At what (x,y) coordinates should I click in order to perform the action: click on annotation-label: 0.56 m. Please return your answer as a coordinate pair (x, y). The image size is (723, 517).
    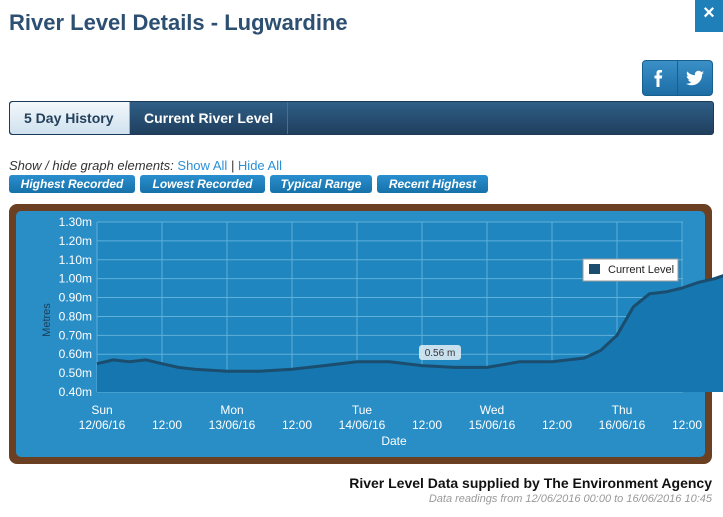
    Looking at the image, I should click on (440, 353).